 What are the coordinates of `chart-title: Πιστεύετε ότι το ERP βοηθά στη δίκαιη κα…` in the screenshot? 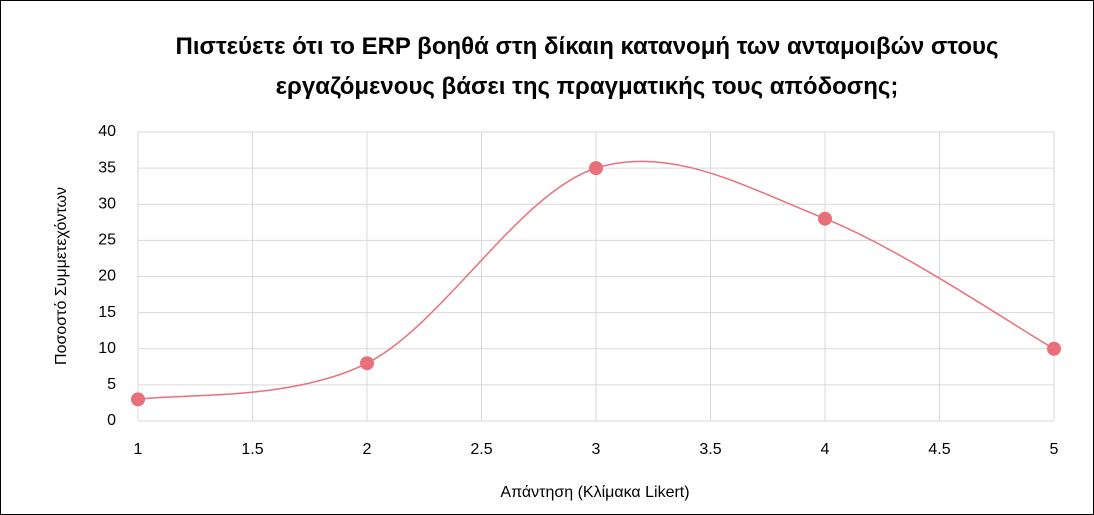 It's located at (587, 66).